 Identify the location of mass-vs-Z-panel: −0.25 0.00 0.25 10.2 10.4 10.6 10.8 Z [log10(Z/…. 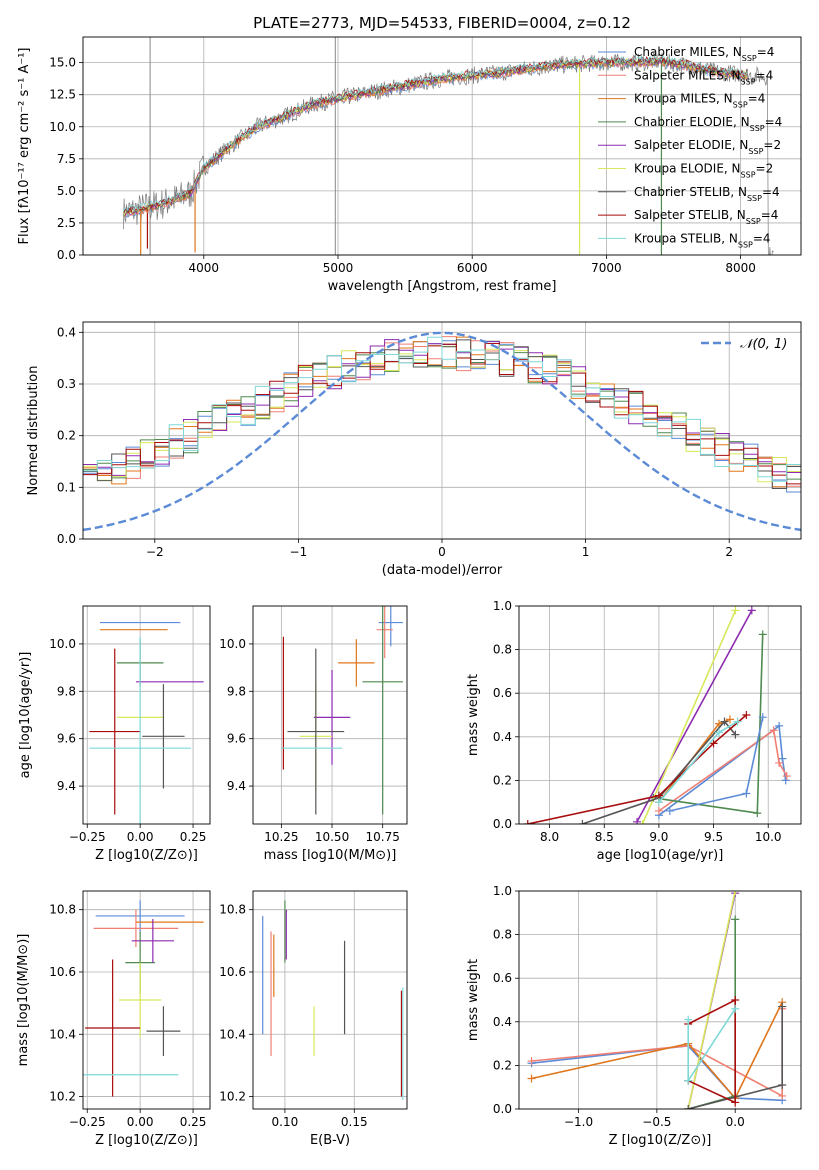
(113, 1019).